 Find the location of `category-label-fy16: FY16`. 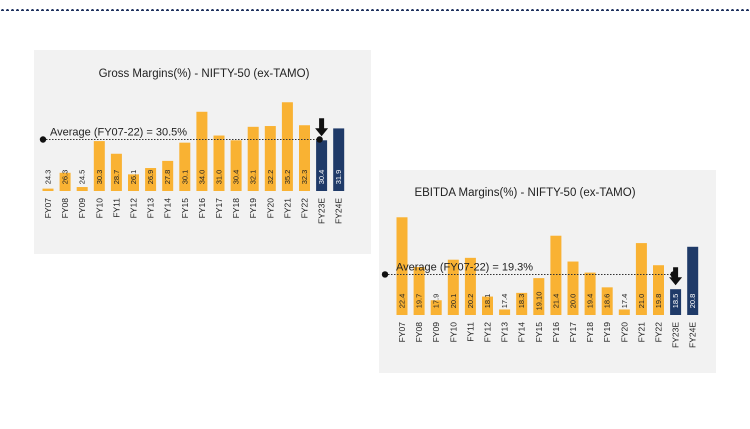

category-label-fy16: FY16 is located at coordinates (202, 208).